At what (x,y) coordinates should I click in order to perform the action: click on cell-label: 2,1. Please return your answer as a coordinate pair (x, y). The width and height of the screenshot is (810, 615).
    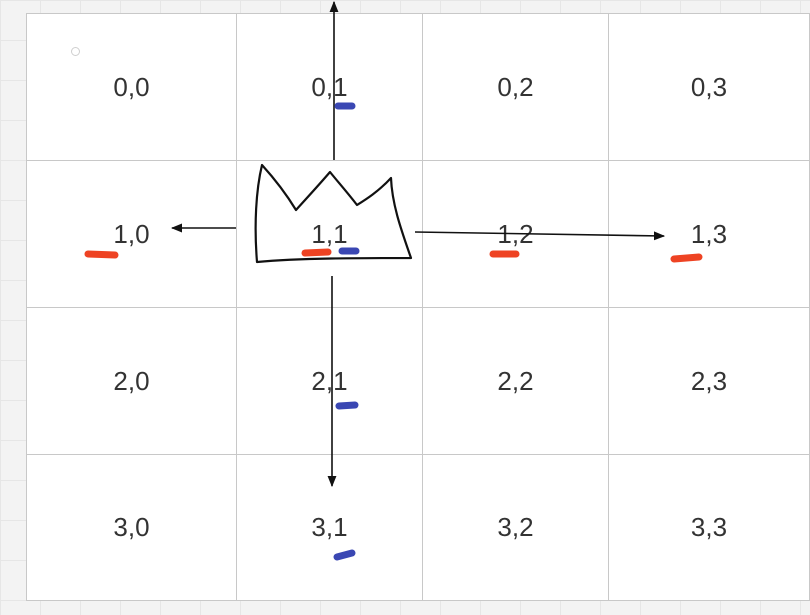
    Looking at the image, I should click on (329, 380).